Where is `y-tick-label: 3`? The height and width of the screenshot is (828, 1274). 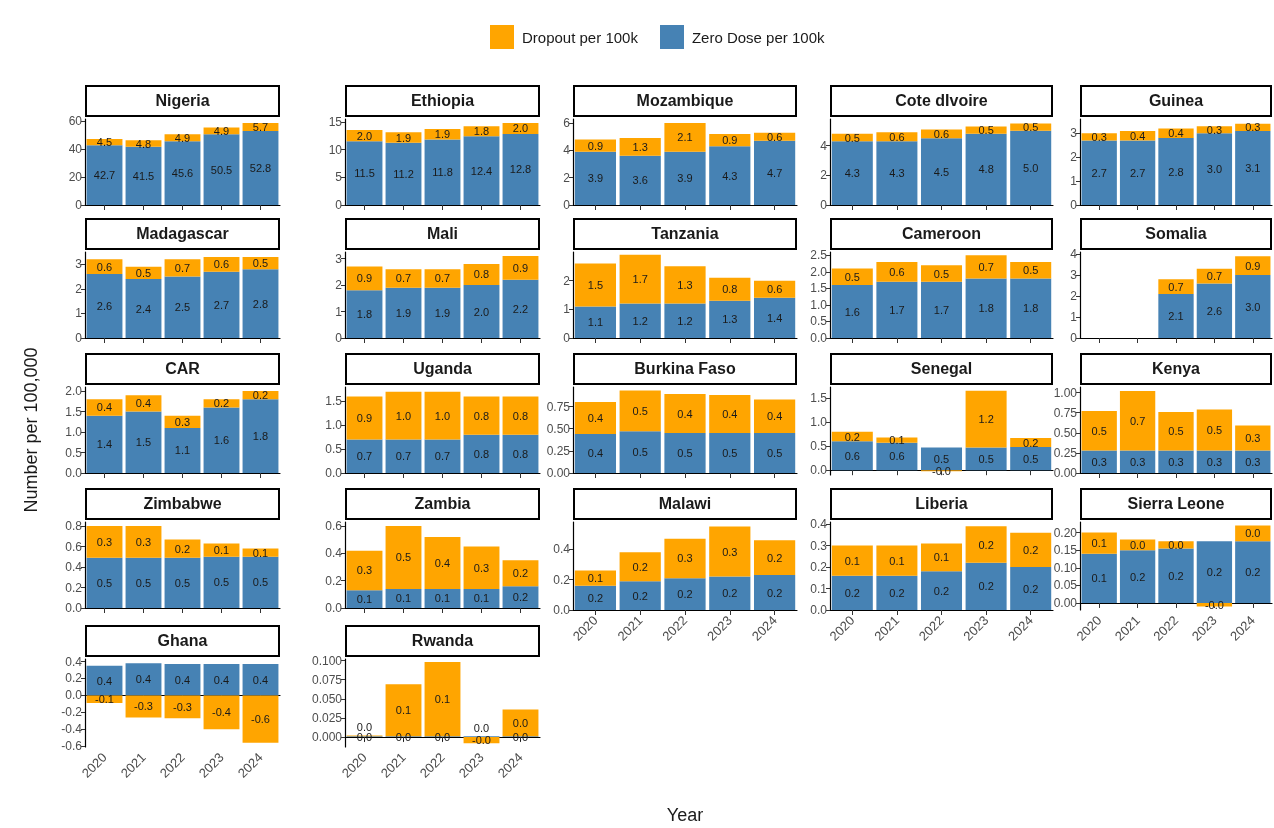 y-tick-label: 3 is located at coordinates (1074, 133).